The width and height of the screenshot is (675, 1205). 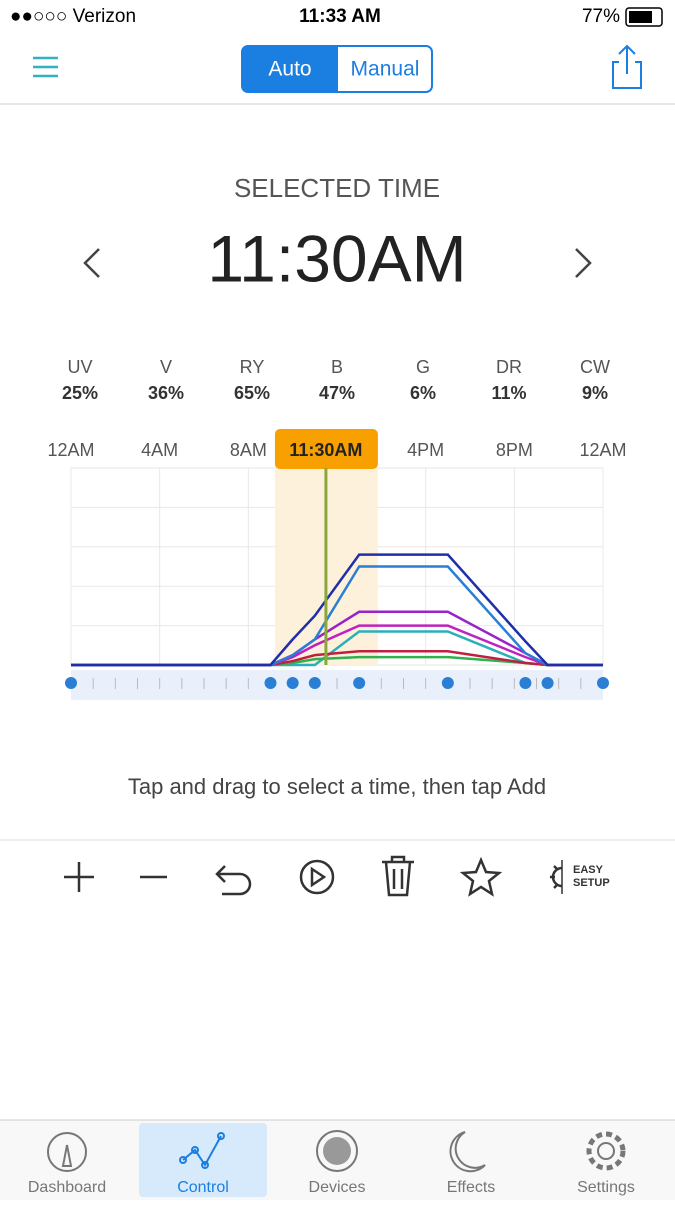 What do you see at coordinates (471, 1187) in the screenshot?
I see `tab-label: Effects` at bounding box center [471, 1187].